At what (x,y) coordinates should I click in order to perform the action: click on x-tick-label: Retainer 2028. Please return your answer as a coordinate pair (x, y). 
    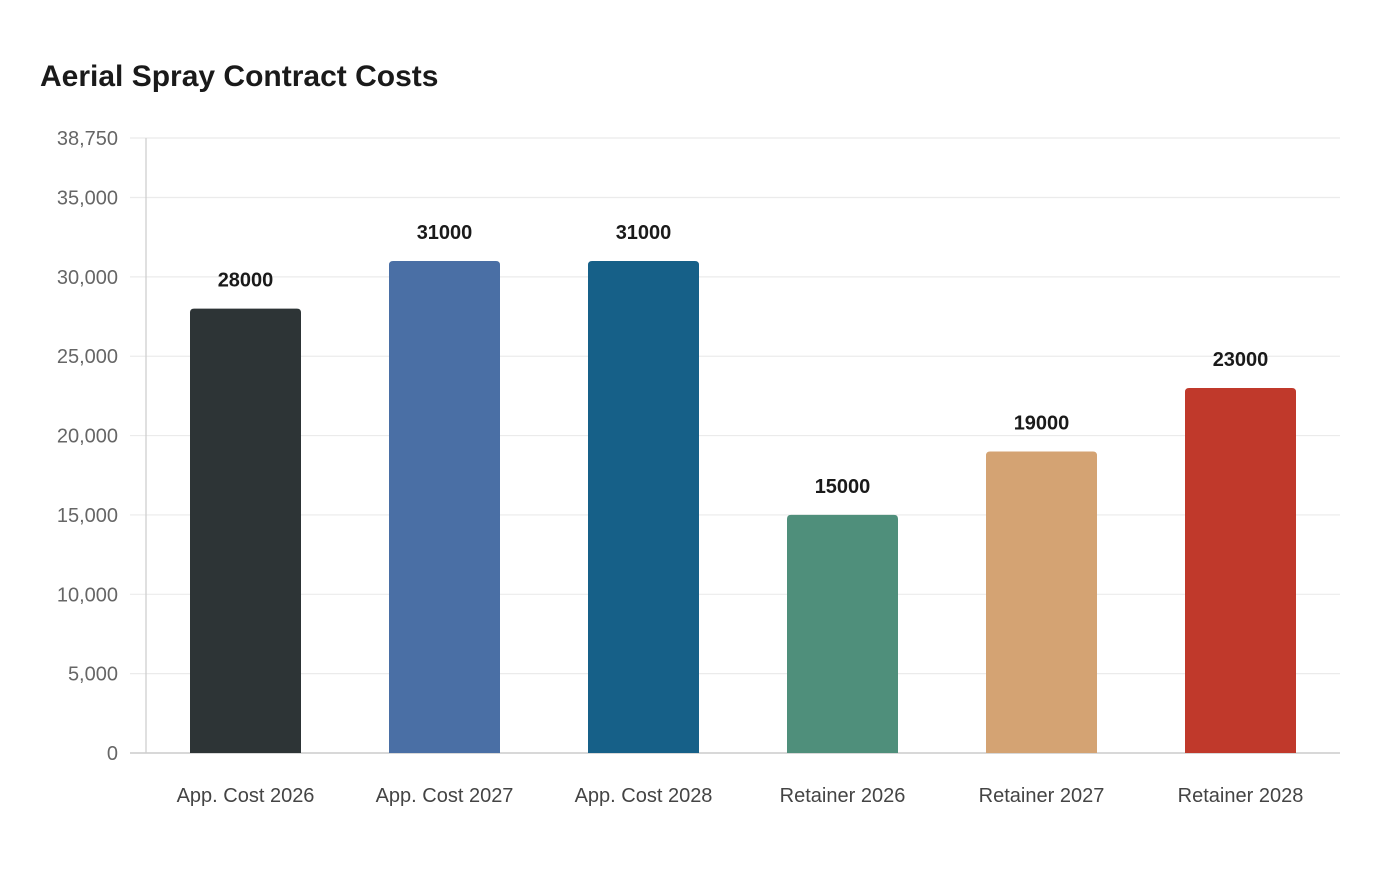
    Looking at the image, I should click on (1241, 796).